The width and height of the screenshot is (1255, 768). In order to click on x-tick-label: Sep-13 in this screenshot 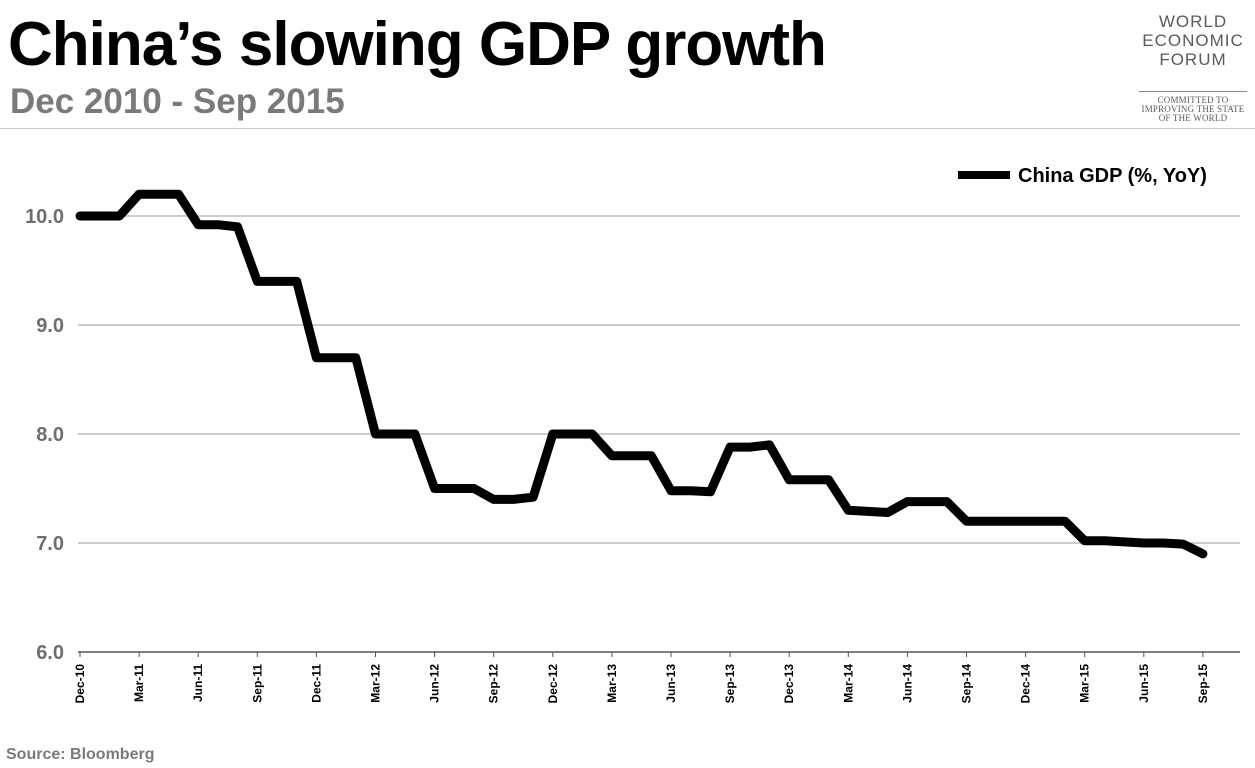, I will do `click(730, 684)`.